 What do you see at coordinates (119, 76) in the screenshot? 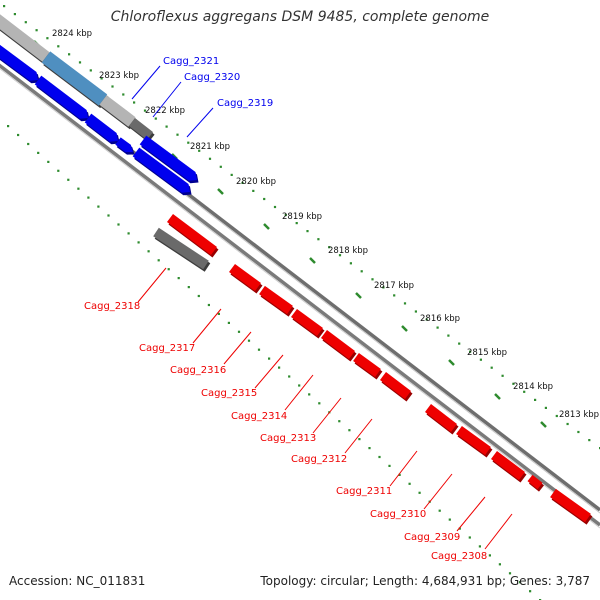
I see `tick-label: 2823 kbp` at bounding box center [119, 76].